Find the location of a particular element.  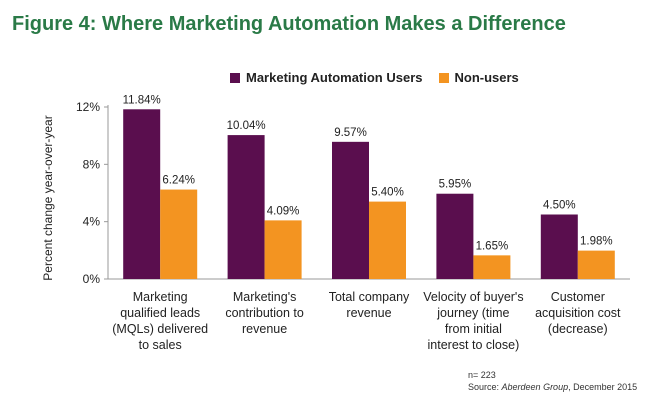

legend-item-nonusers: Non-users is located at coordinates (478, 77).